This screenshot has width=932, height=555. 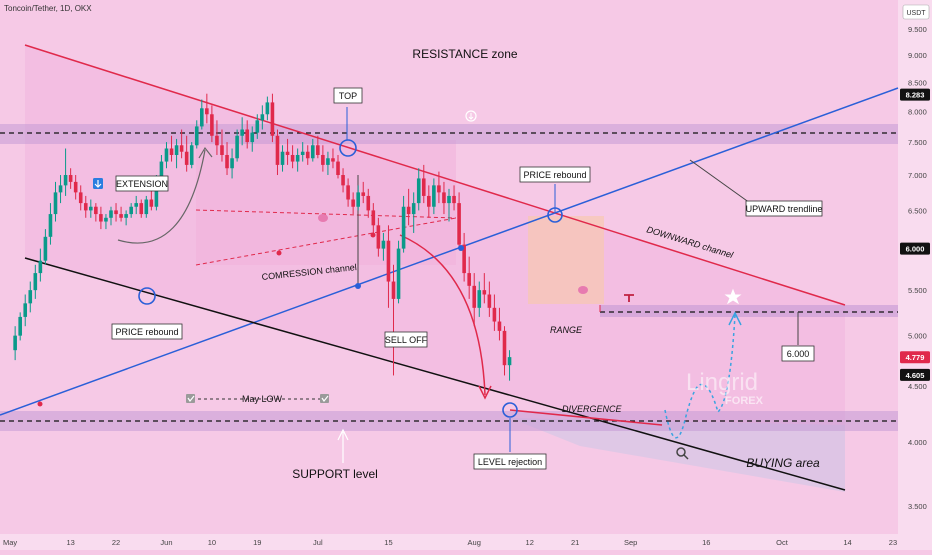 I want to click on time-tick-label: May, so click(x=10, y=542).